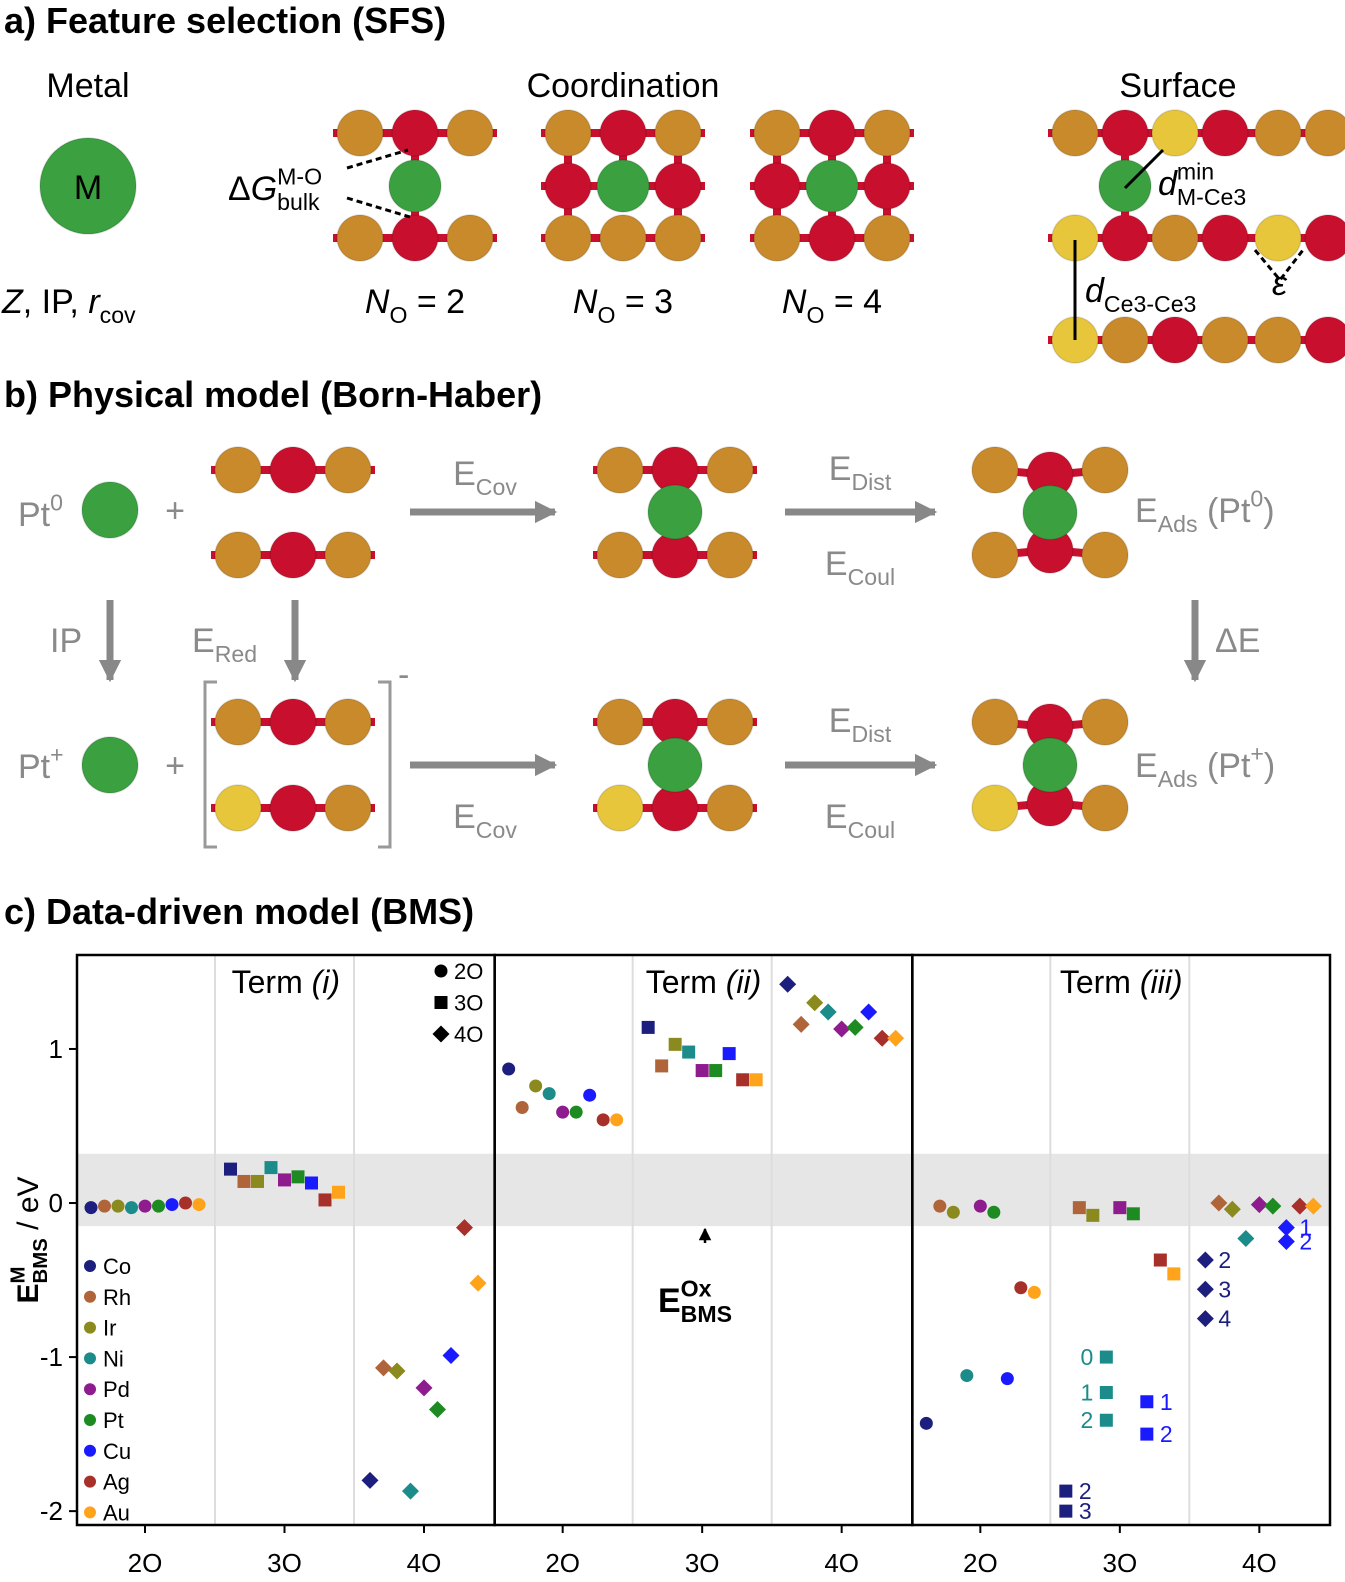 This screenshot has height=1582, width=1345. Describe the element at coordinates (1178, 779) in the screenshot. I see `energy-label-part: Ads` at that location.